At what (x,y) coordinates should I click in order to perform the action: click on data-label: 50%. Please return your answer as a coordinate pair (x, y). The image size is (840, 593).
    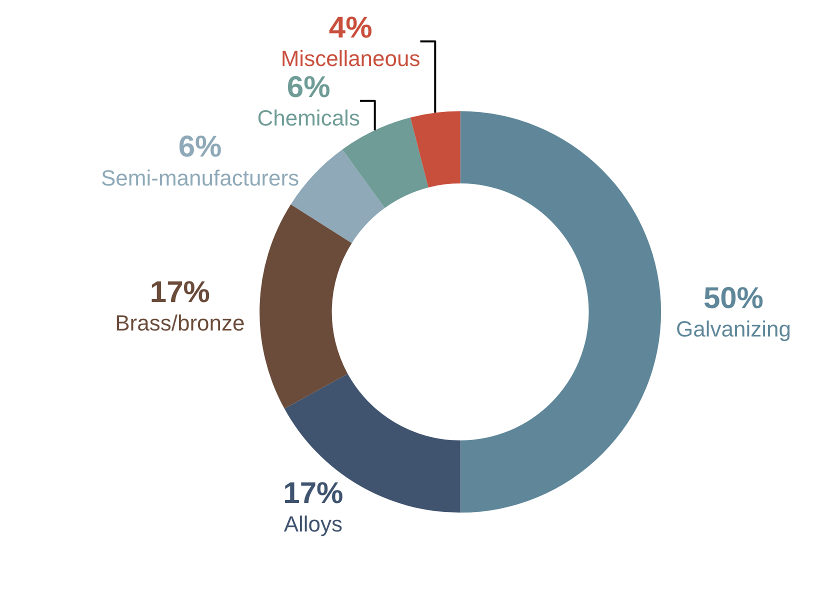
    Looking at the image, I should click on (733, 299).